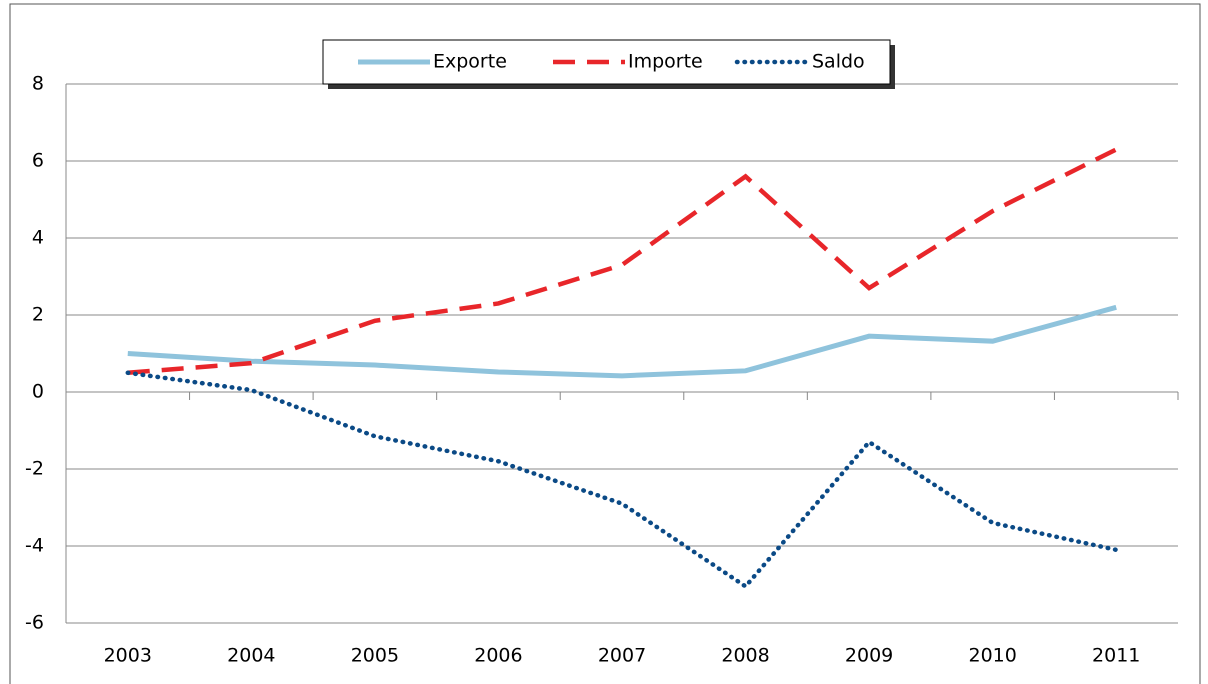 Image resolution: width=1208 pixels, height=684 pixels. Describe the element at coordinates (1116, 656) in the screenshot. I see `x-tick-label: 2011` at that location.